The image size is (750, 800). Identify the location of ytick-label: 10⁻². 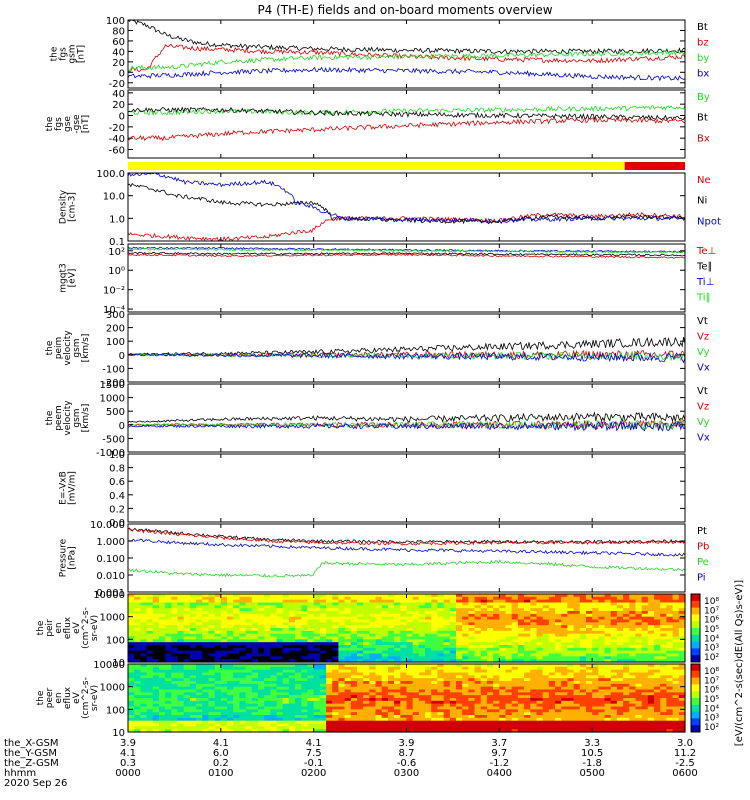
(114, 291).